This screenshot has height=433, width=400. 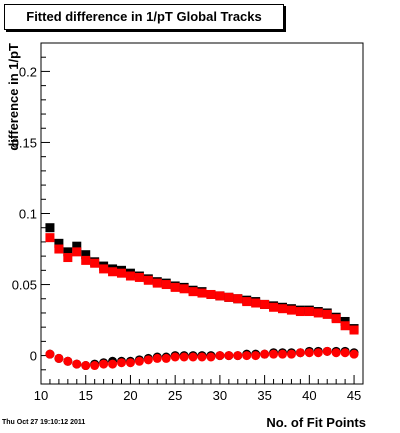 What do you see at coordinates (28, 214) in the screenshot?
I see `y-tick-label: 0.1` at bounding box center [28, 214].